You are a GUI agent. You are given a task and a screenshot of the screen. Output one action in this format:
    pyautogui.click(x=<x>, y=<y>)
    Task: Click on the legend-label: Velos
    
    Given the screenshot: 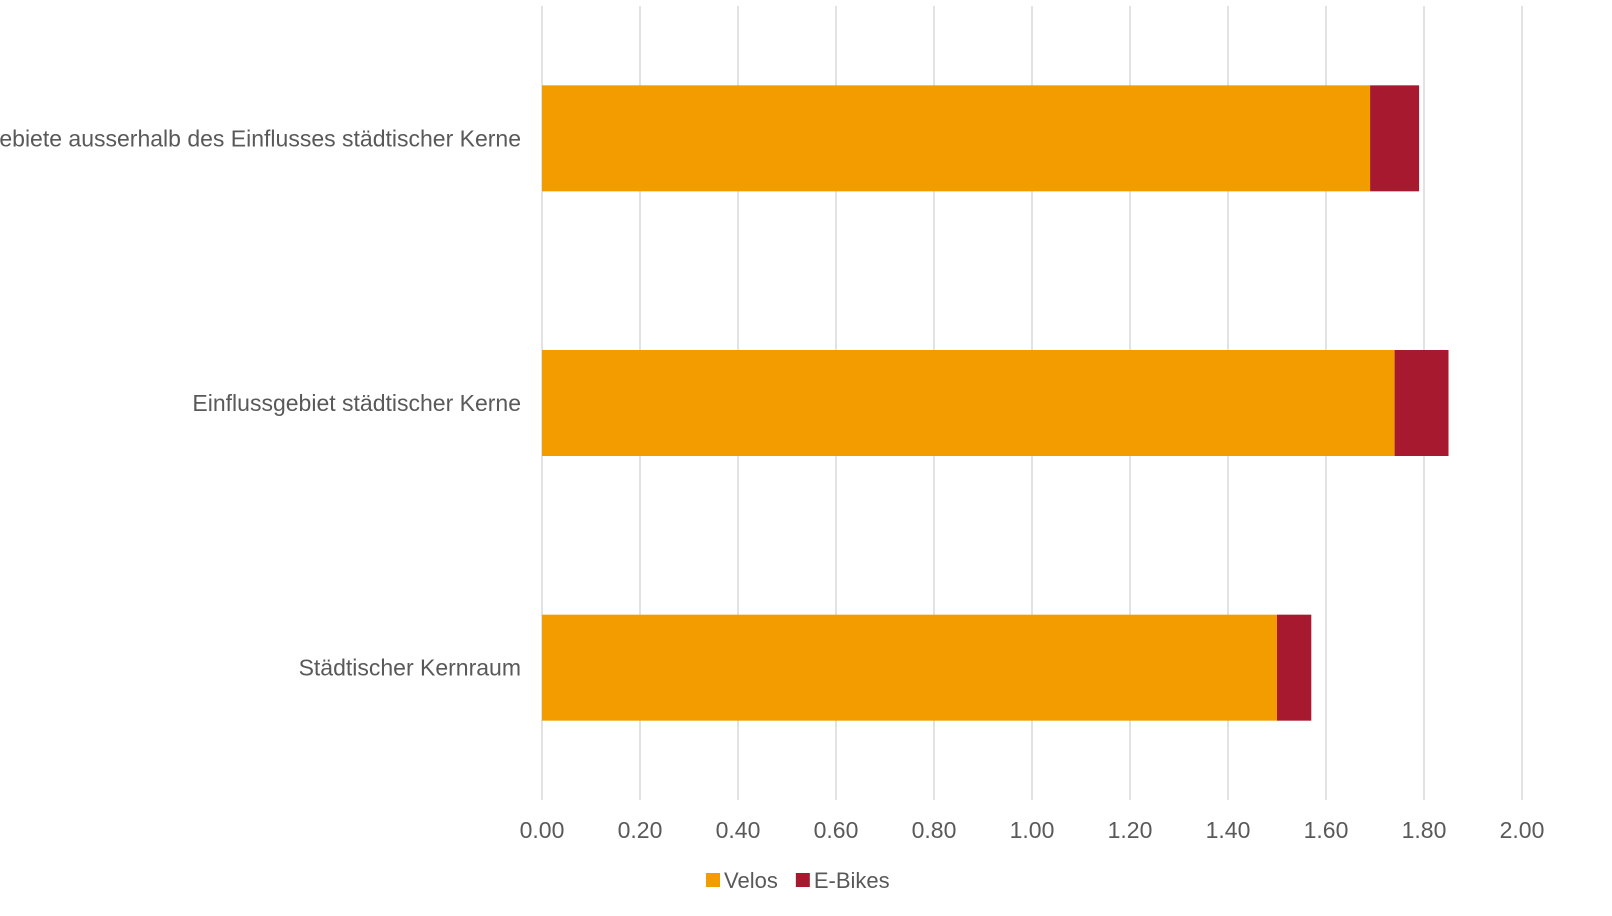 What is the action you would take?
    pyautogui.click(x=751, y=880)
    